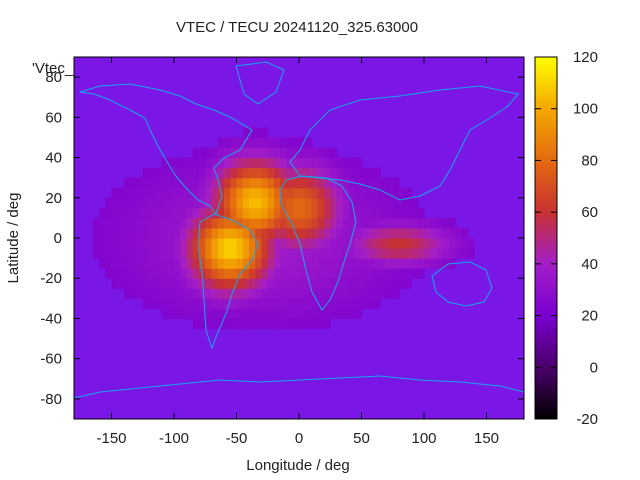  I want to click on y-tick-label: 80, so click(53, 77).